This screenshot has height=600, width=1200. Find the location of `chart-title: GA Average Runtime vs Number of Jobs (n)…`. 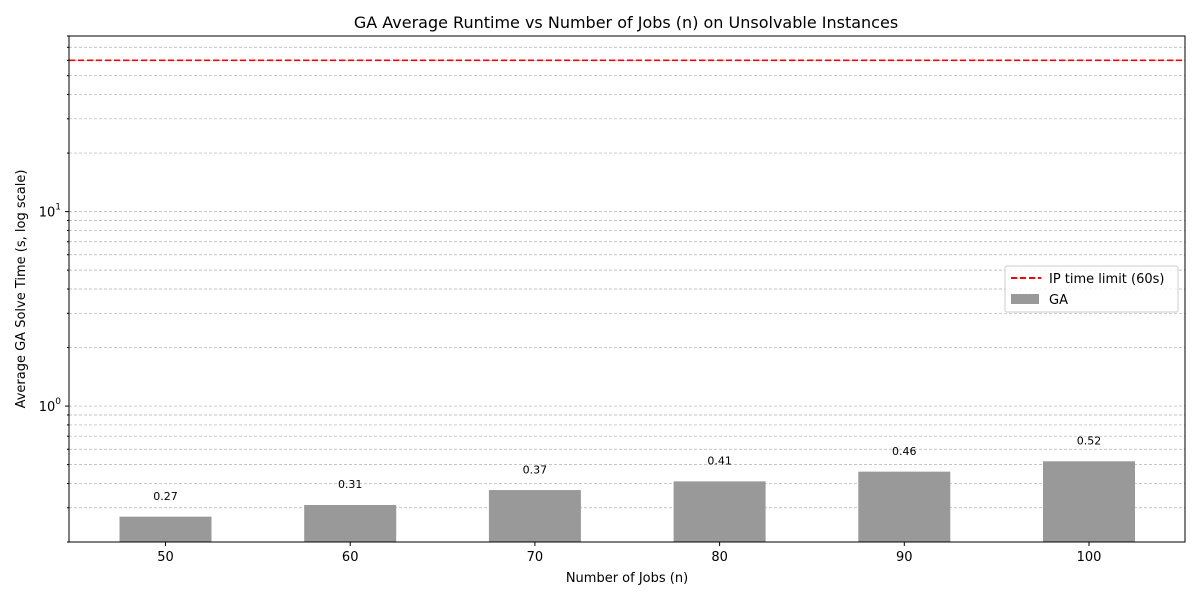

chart-title: GA Average Runtime vs Number of Jobs (n)… is located at coordinates (626, 22).